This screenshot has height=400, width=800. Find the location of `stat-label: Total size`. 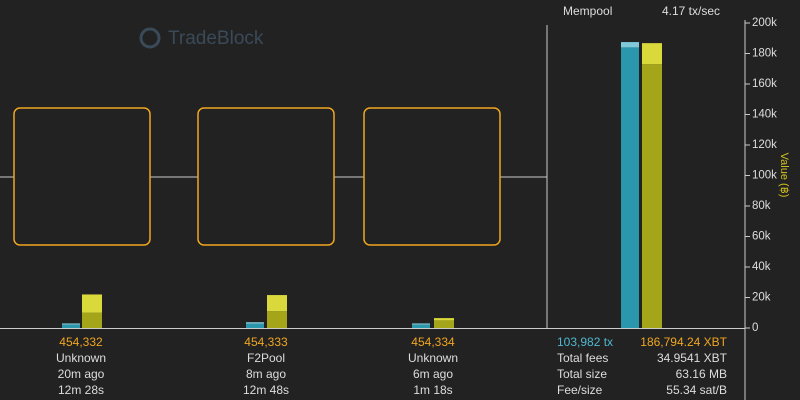

stat-label: Total size is located at coordinates (582, 374).